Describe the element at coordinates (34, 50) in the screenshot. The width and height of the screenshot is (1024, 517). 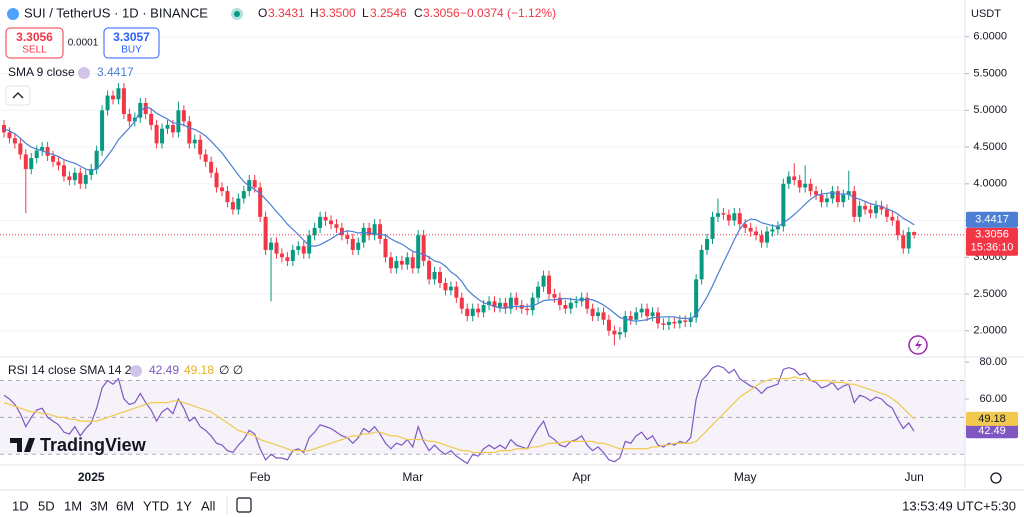
I see `sell-label: SELL` at that location.